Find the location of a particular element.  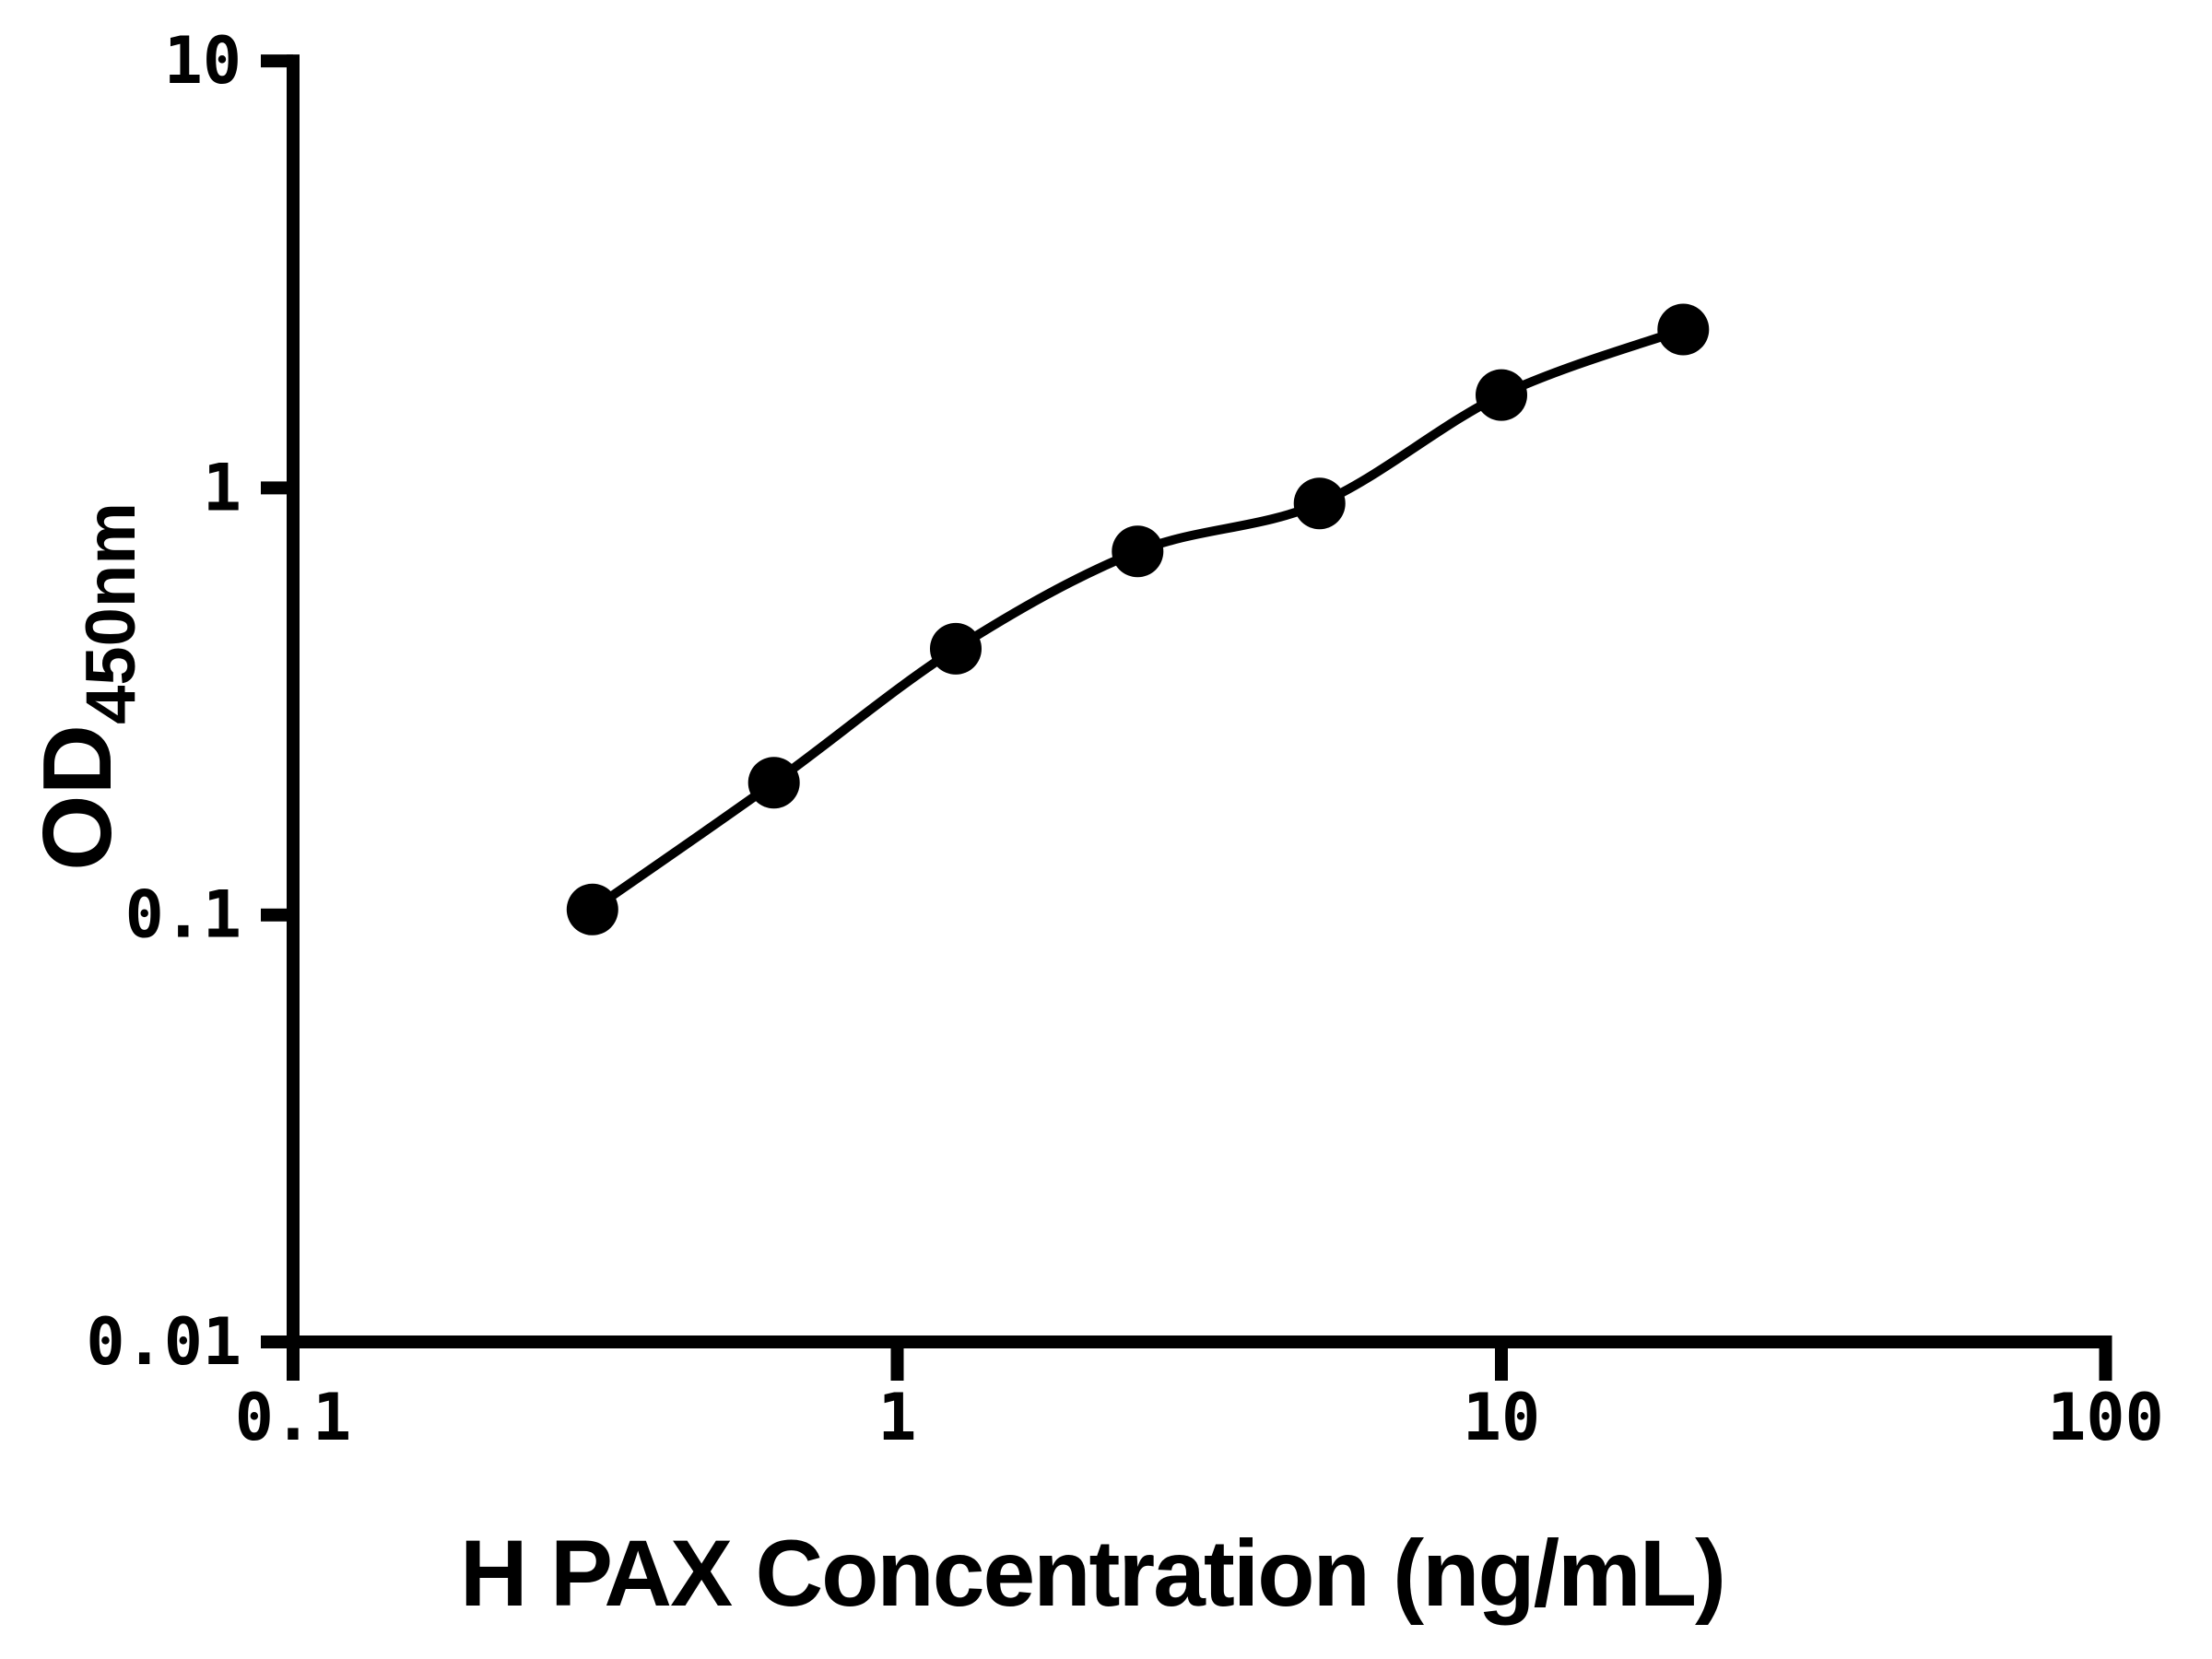

y-axis-title: OD450nm is located at coordinates (86, 686).